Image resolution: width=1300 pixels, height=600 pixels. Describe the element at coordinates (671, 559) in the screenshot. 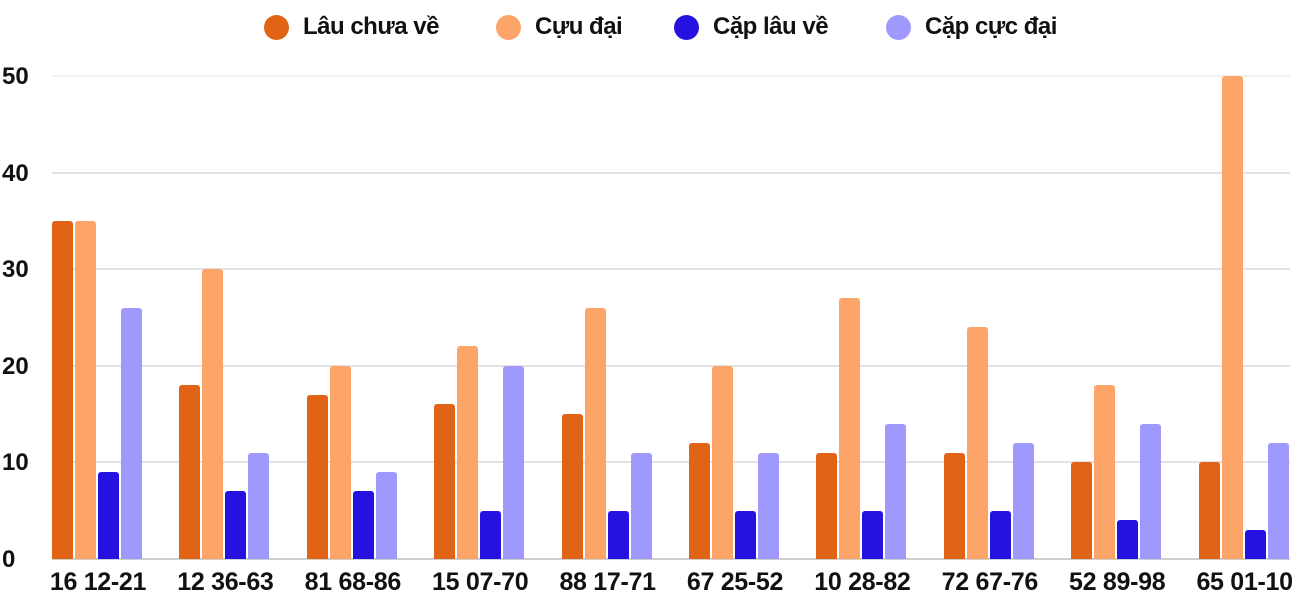

I see `x-axis-baseline` at that location.